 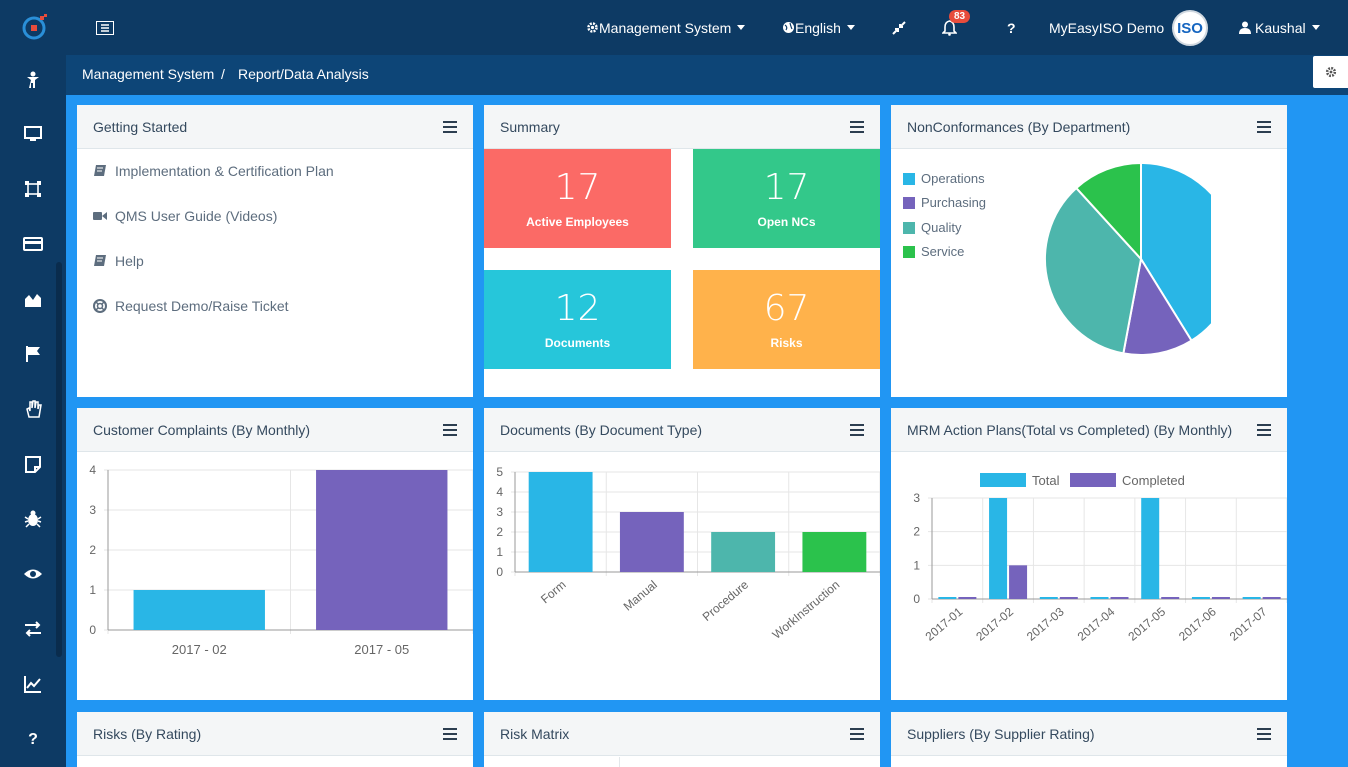 What do you see at coordinates (960, 16) in the screenshot?
I see `notification-count-badge: 83` at bounding box center [960, 16].